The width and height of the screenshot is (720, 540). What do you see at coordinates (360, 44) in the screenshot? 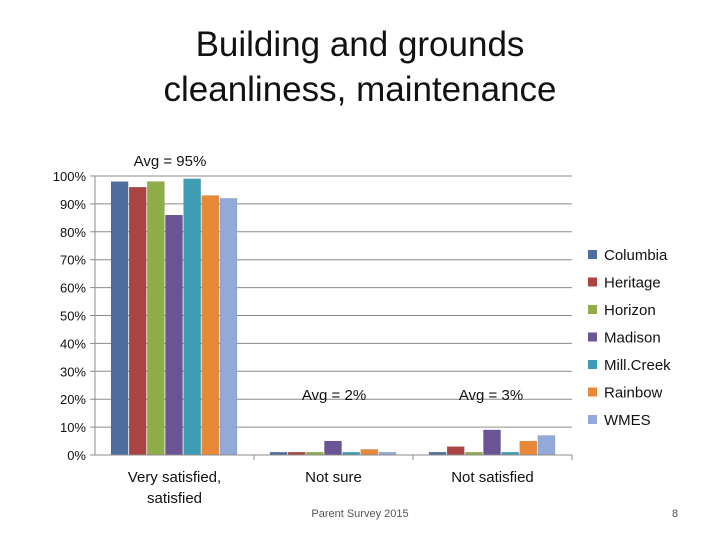
I see `chart-title-line-1: Building and grounds` at bounding box center [360, 44].